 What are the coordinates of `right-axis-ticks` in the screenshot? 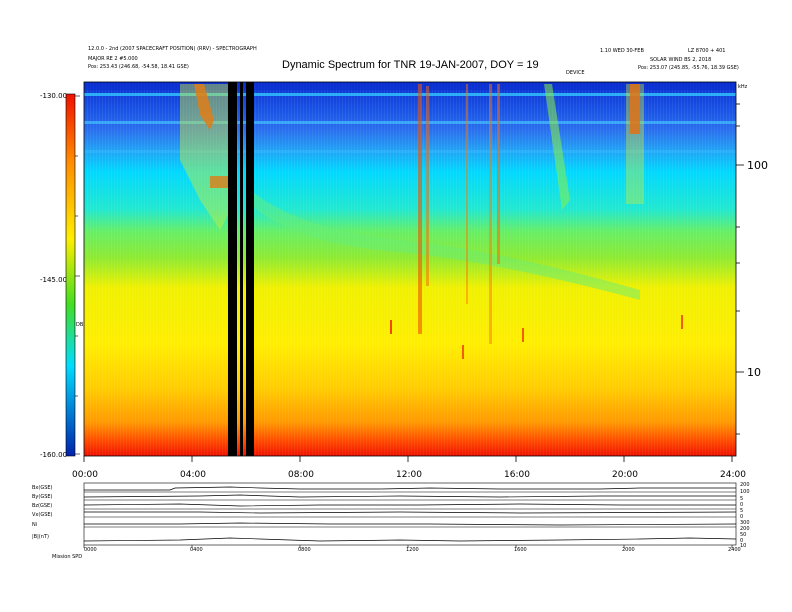 It's located at (740, 269).